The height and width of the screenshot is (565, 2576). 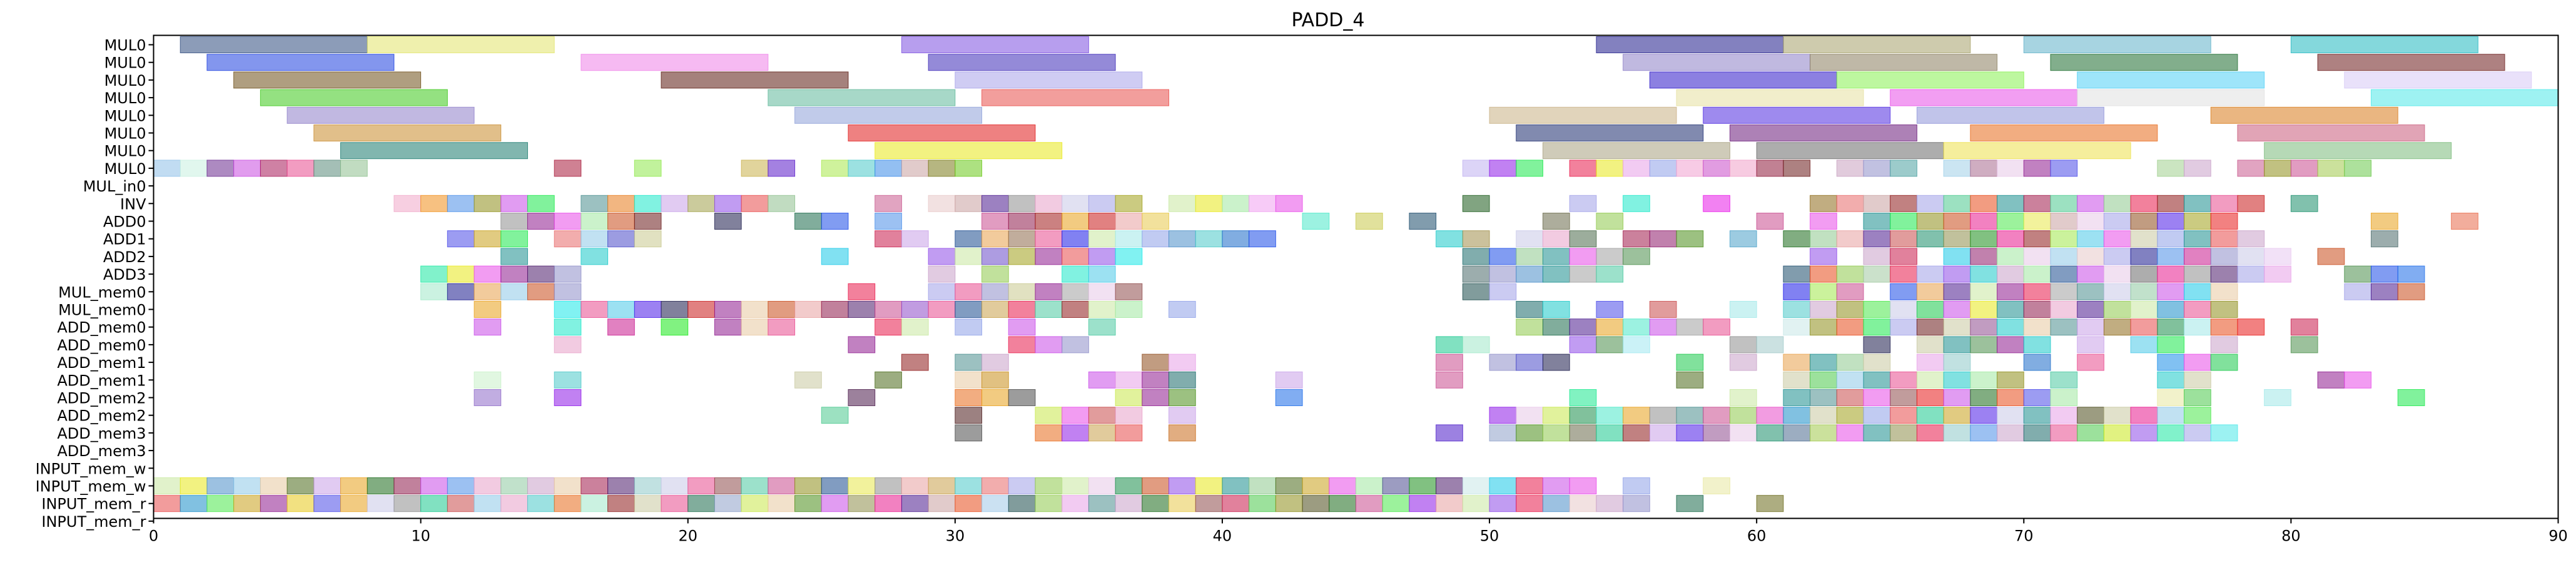 I want to click on x-tick-label: 60, so click(x=1757, y=536).